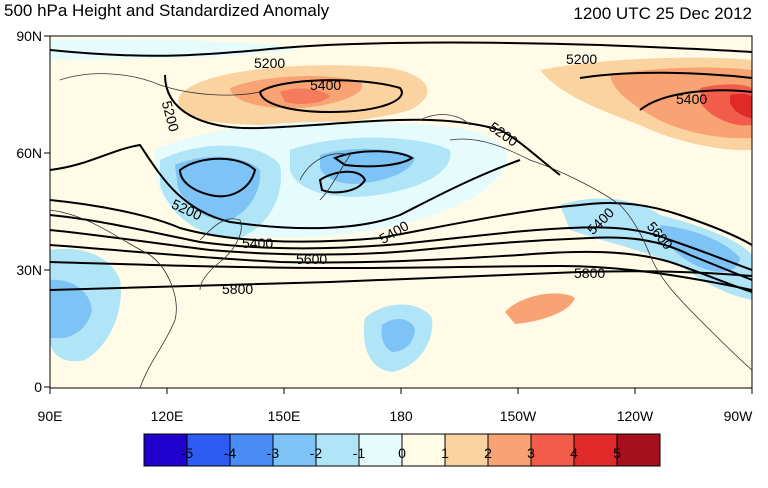 This screenshot has width=768, height=488. What do you see at coordinates (167, 10) in the screenshot?
I see `map-title: 500 hPa Height and Standardized Anomaly` at bounding box center [167, 10].